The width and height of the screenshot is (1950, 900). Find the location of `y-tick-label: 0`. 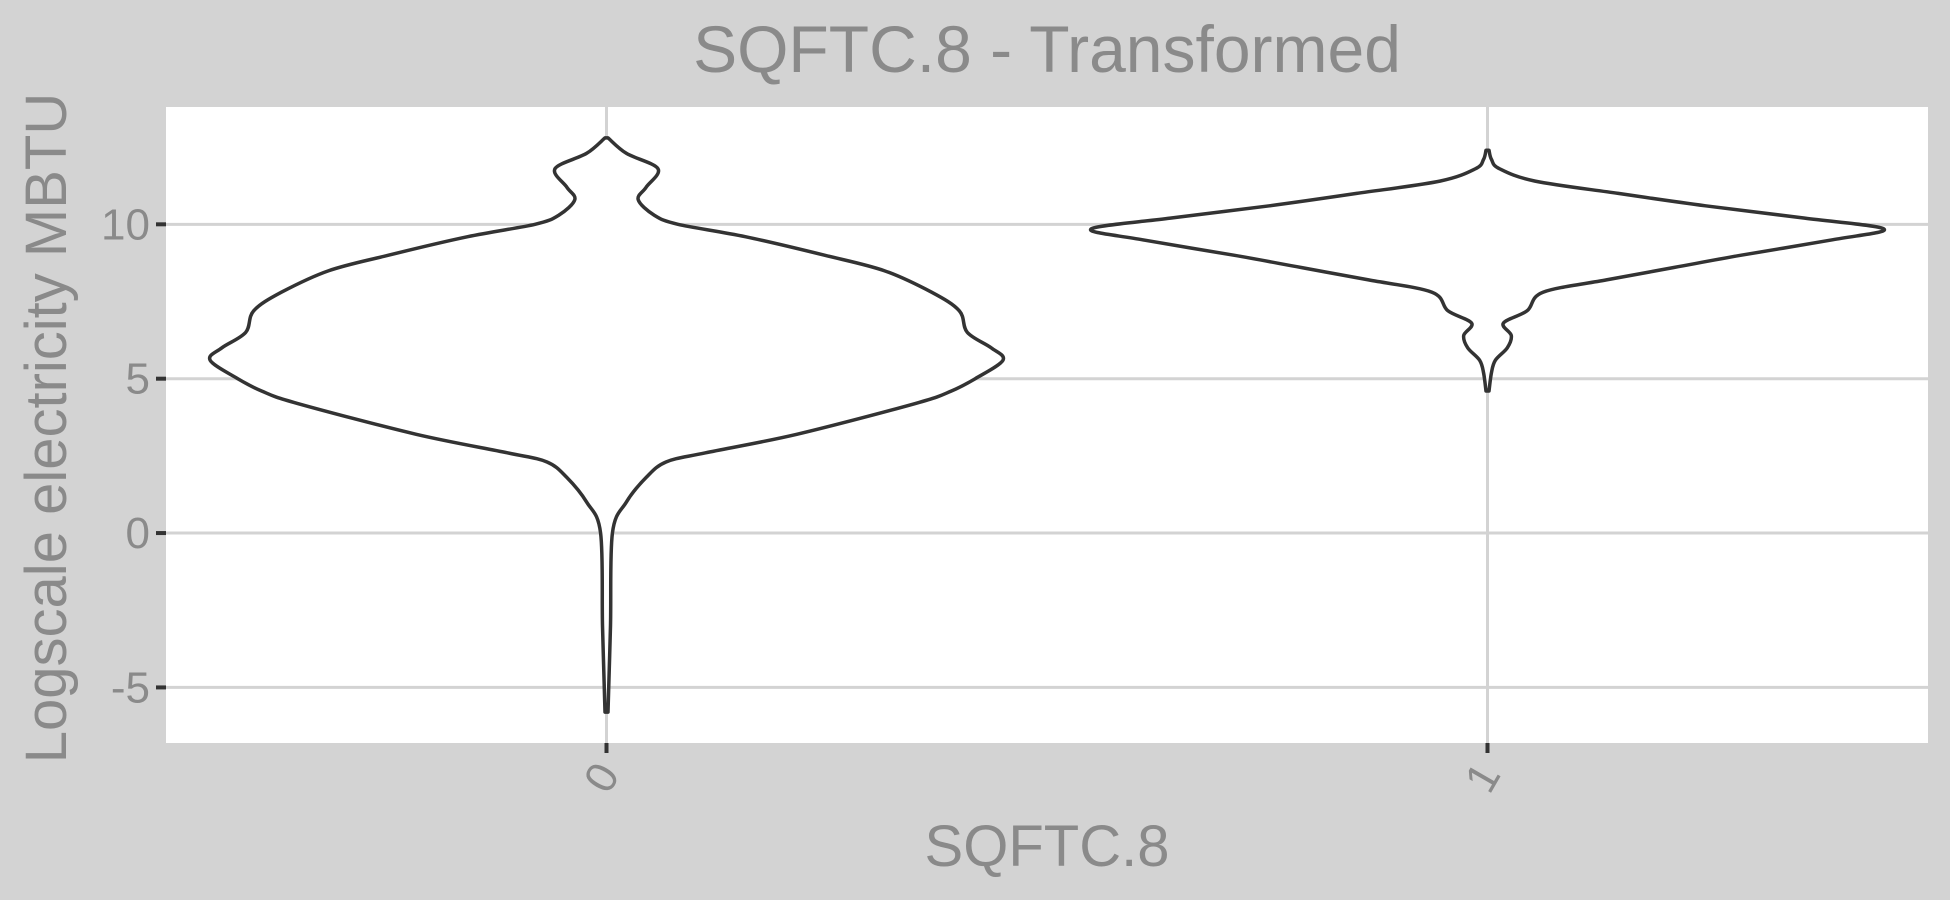

y-tick-label: 0 is located at coordinates (138, 533).